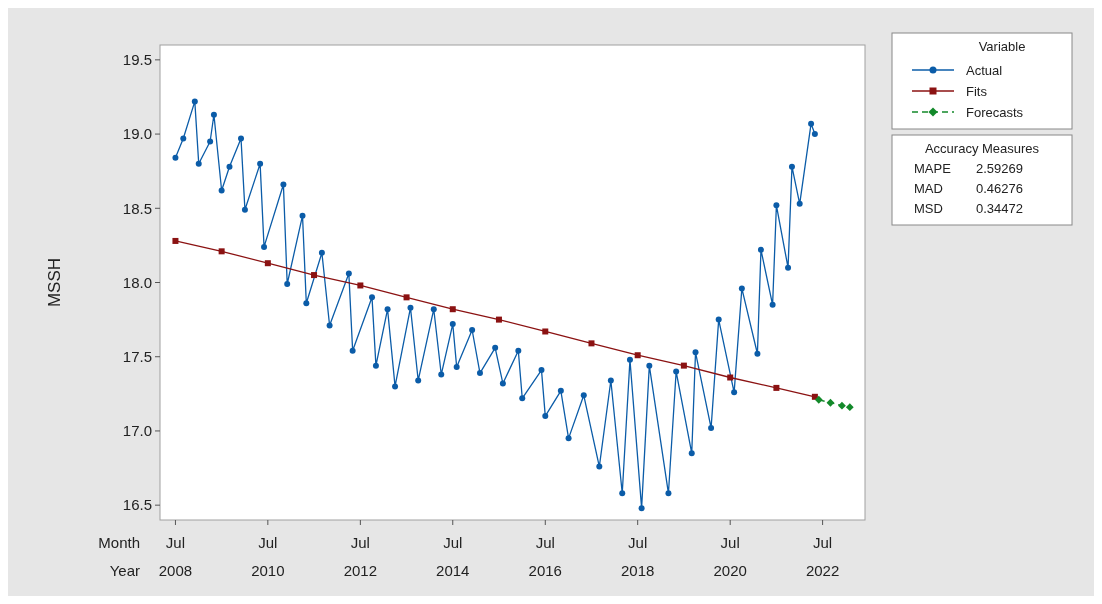  What do you see at coordinates (137, 505) in the screenshot?
I see `y-tick-label: 16.5` at bounding box center [137, 505].